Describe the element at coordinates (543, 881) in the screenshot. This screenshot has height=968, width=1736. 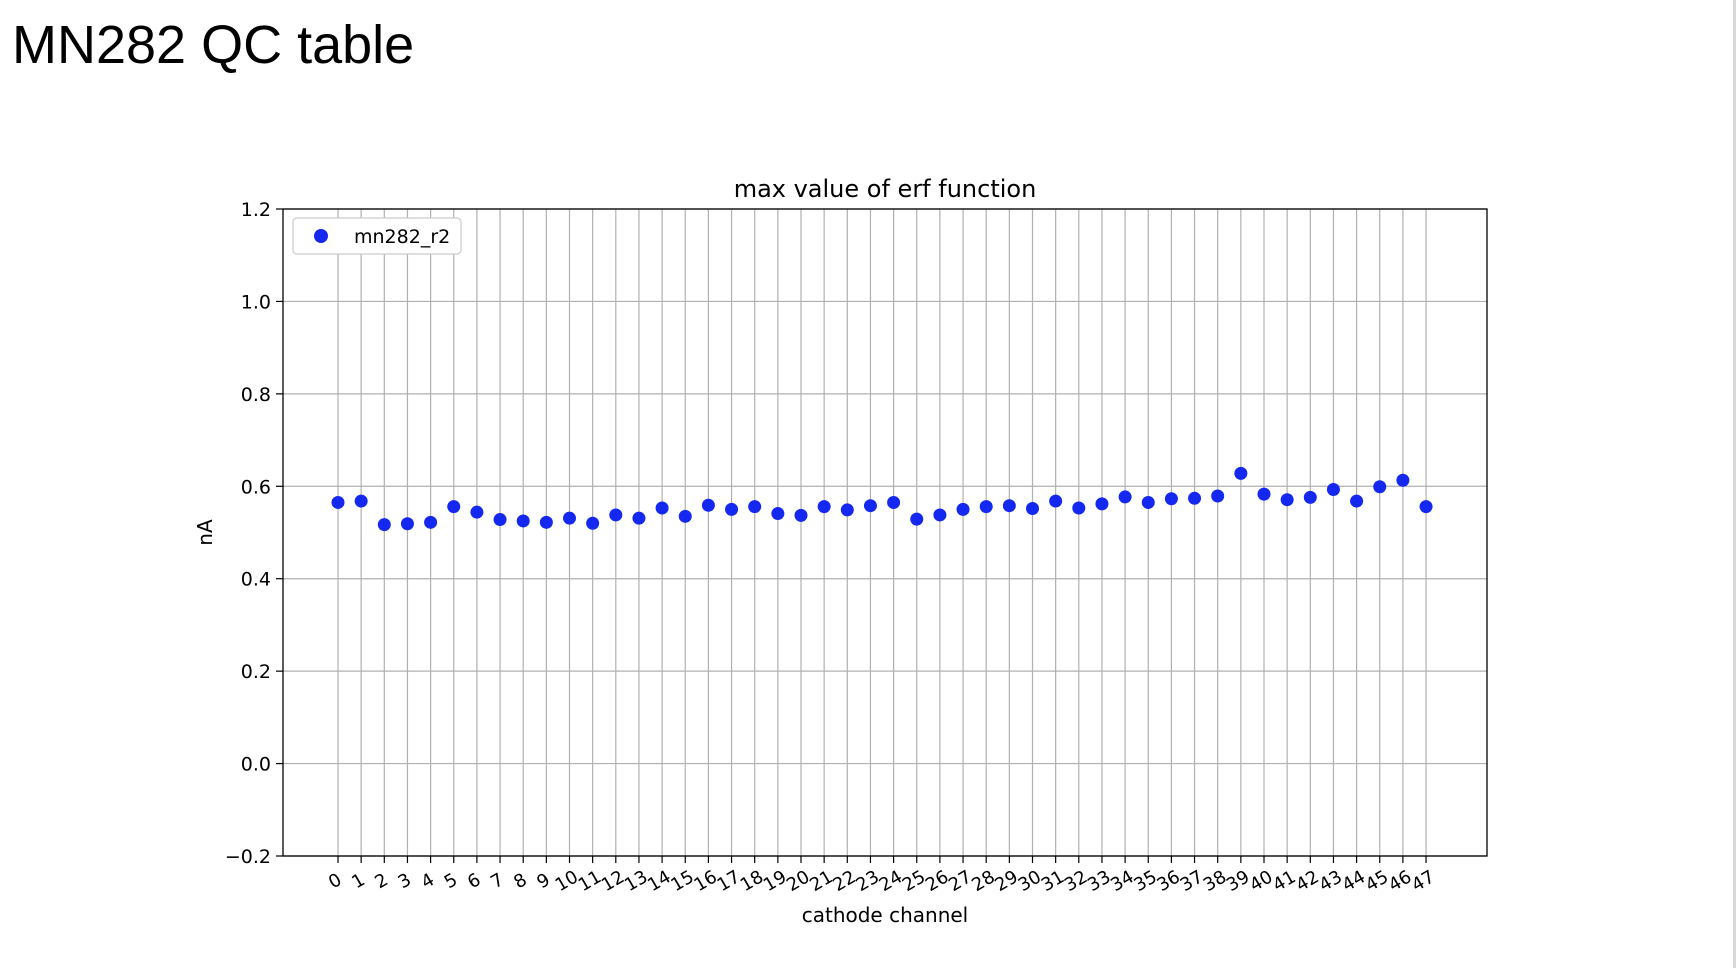
I see `x-tick-label: 9` at that location.